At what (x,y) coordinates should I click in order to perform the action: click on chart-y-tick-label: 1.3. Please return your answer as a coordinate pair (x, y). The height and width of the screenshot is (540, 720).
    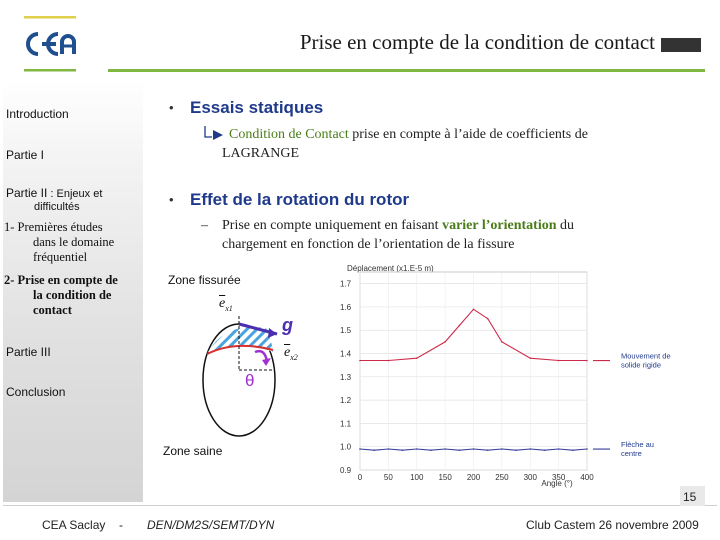
    Looking at the image, I should click on (346, 377).